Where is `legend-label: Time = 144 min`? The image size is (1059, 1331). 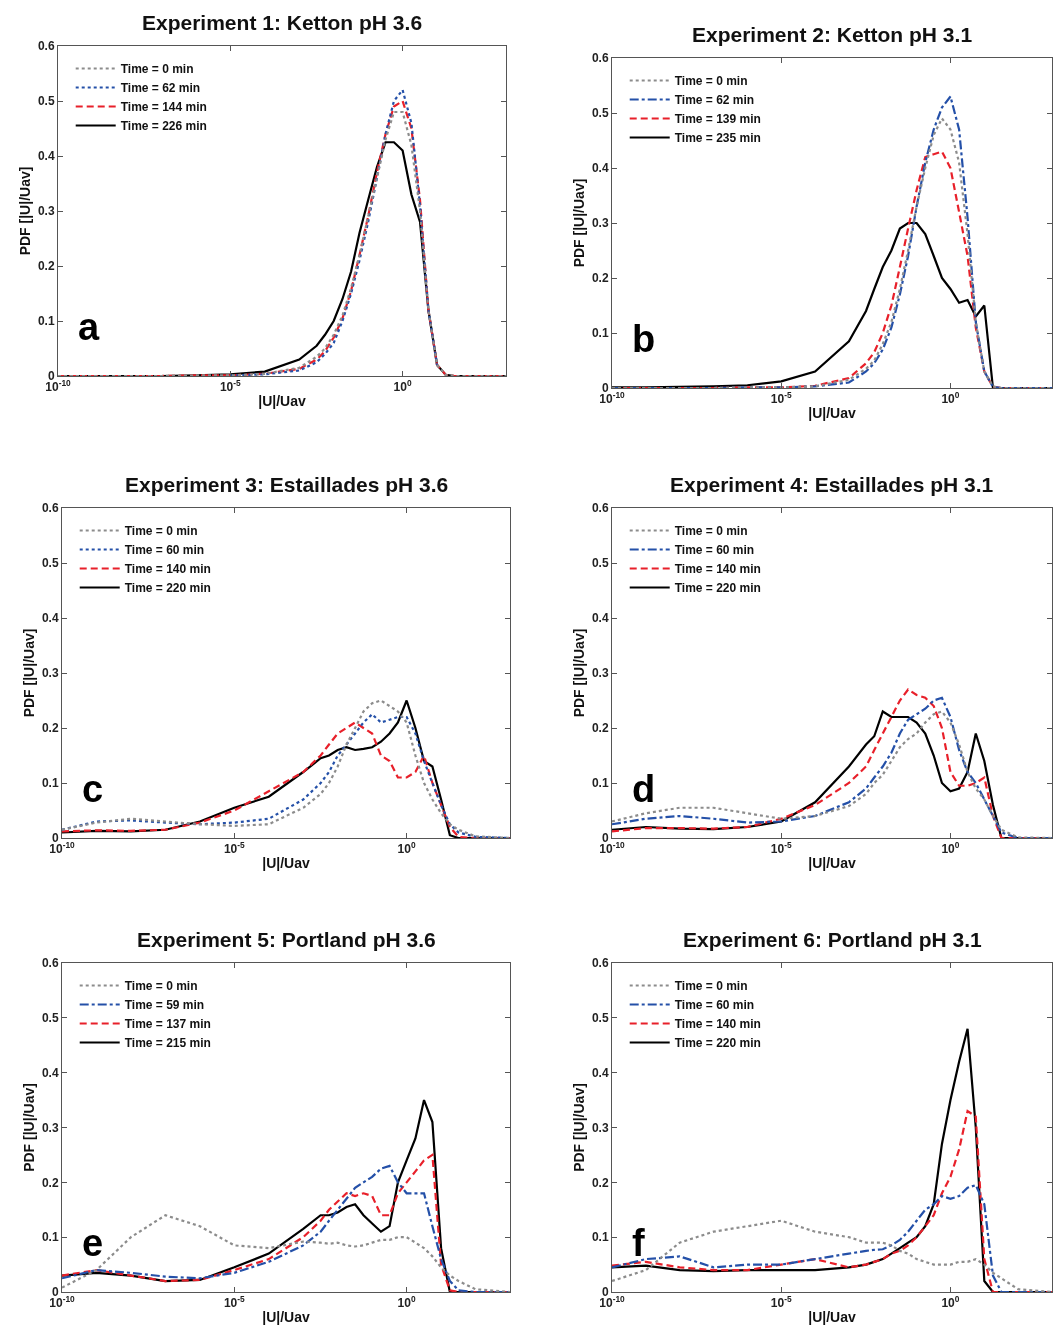 legend-label: Time = 144 min is located at coordinates (163, 107).